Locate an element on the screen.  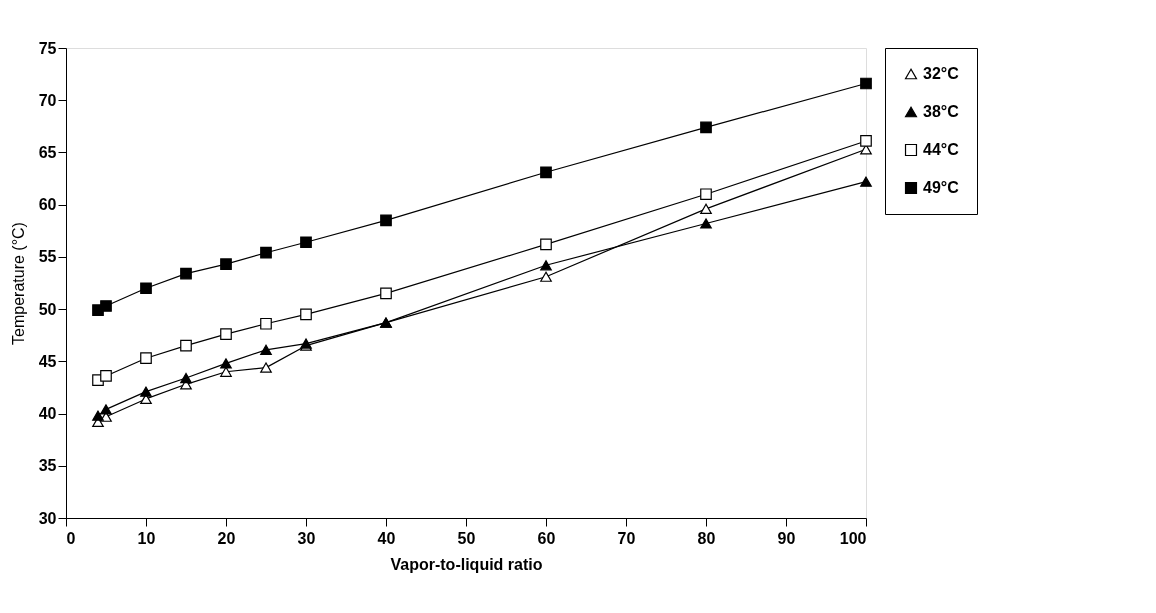
y-axis-title: Temperature (°C) is located at coordinates (18, 283).